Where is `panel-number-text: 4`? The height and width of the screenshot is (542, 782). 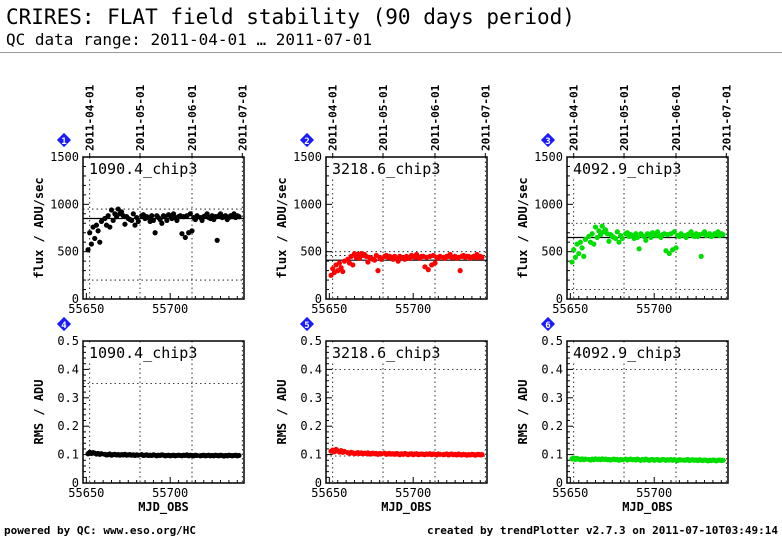 panel-number-text: 4 is located at coordinates (64, 326).